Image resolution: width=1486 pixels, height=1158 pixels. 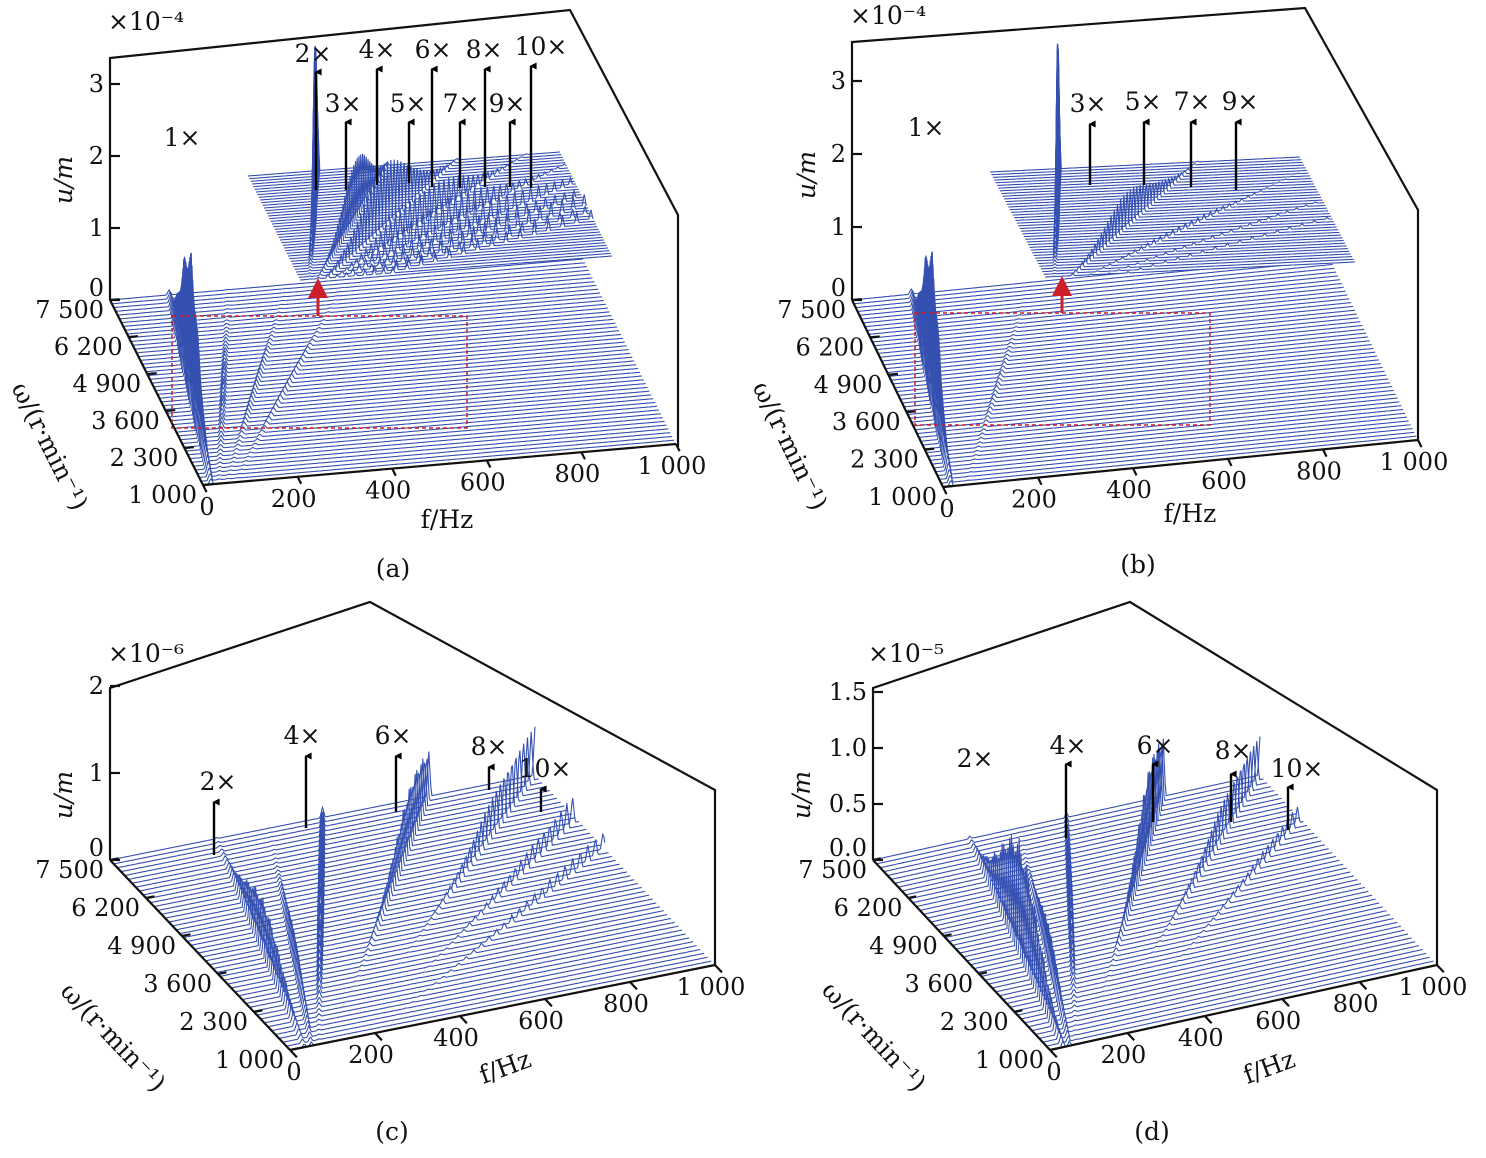 I want to click on spectrum-line-5000rpm, so click(x=1166, y=139).